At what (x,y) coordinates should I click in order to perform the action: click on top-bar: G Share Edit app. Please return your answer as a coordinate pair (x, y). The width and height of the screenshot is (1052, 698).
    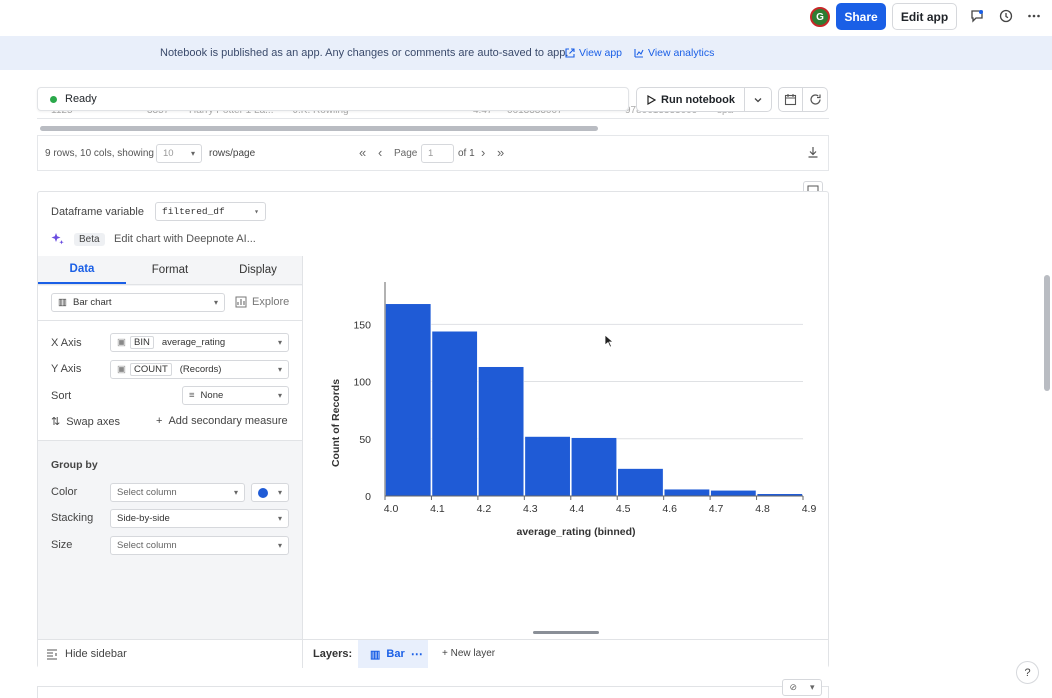
    Looking at the image, I should click on (526, 18).